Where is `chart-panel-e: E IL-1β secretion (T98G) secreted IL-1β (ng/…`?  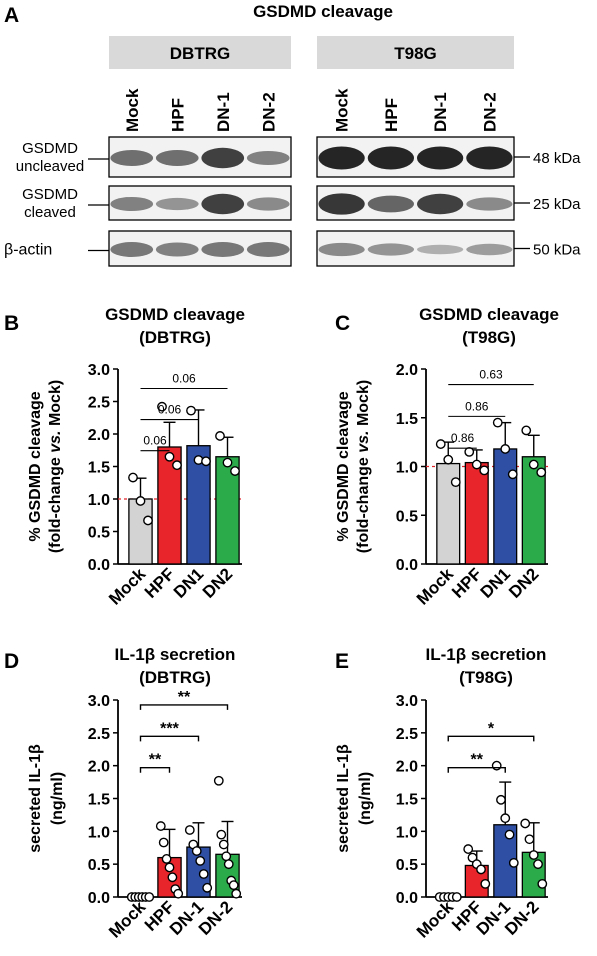
chart-panel-e: E IL-1β secretion (T98G) secreted IL-1β (ng/… is located at coordinates (441, 793).